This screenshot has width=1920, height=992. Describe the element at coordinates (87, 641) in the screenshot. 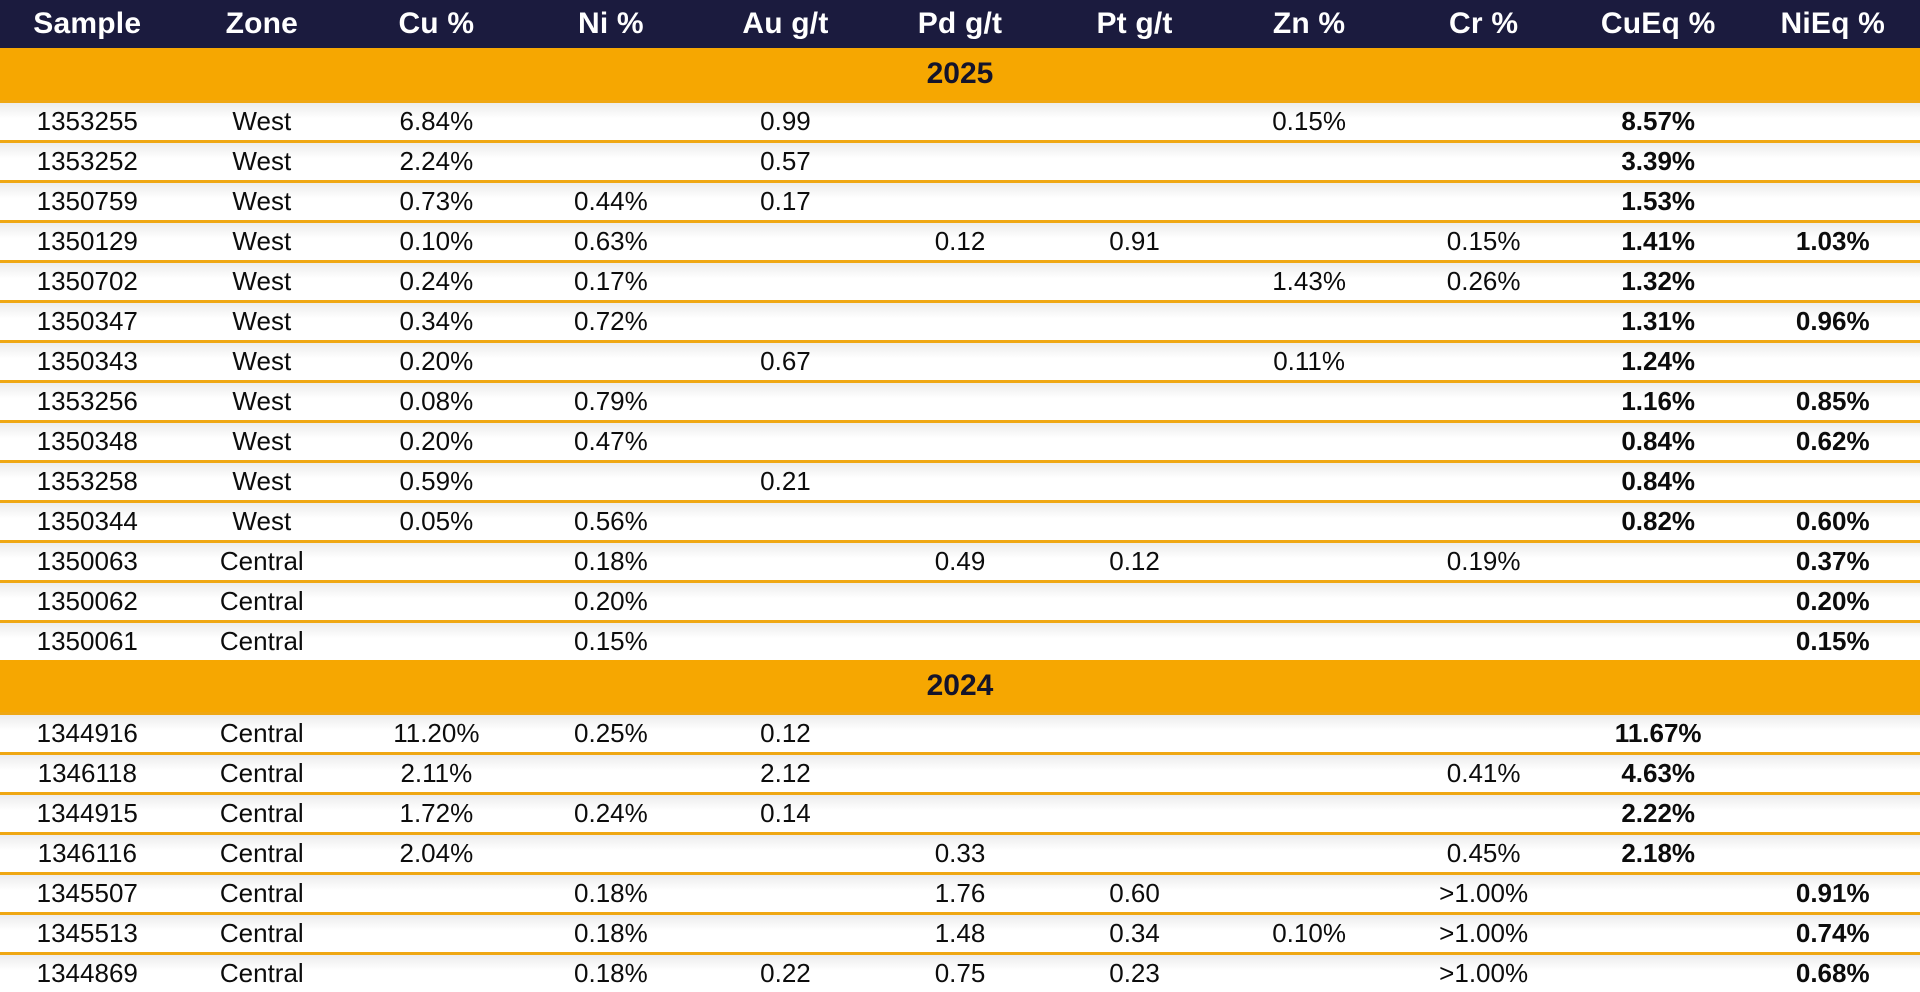

I see `cell-sample: 1350061` at that location.